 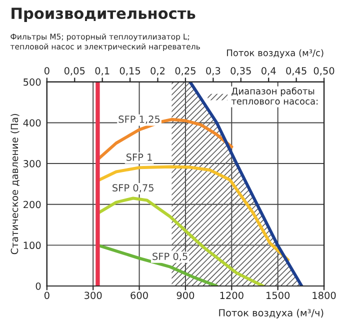 What do you see at coordinates (139, 120) in the screenshot?
I see `series-label: SFP 1,25` at bounding box center [139, 120].